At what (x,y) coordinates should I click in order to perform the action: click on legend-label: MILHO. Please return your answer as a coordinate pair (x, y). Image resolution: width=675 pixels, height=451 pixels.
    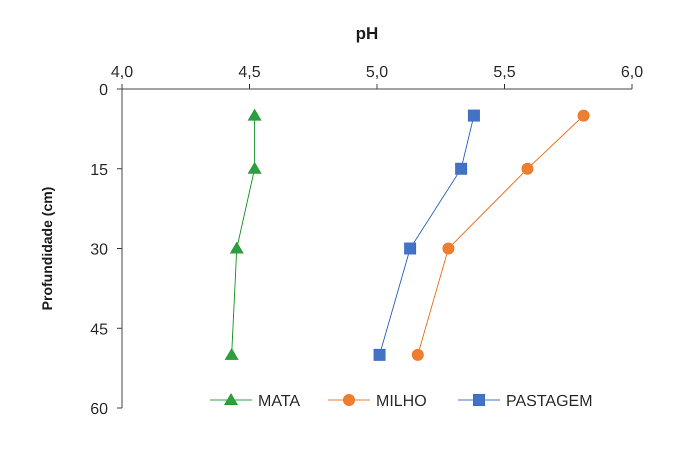
    Looking at the image, I should click on (401, 401).